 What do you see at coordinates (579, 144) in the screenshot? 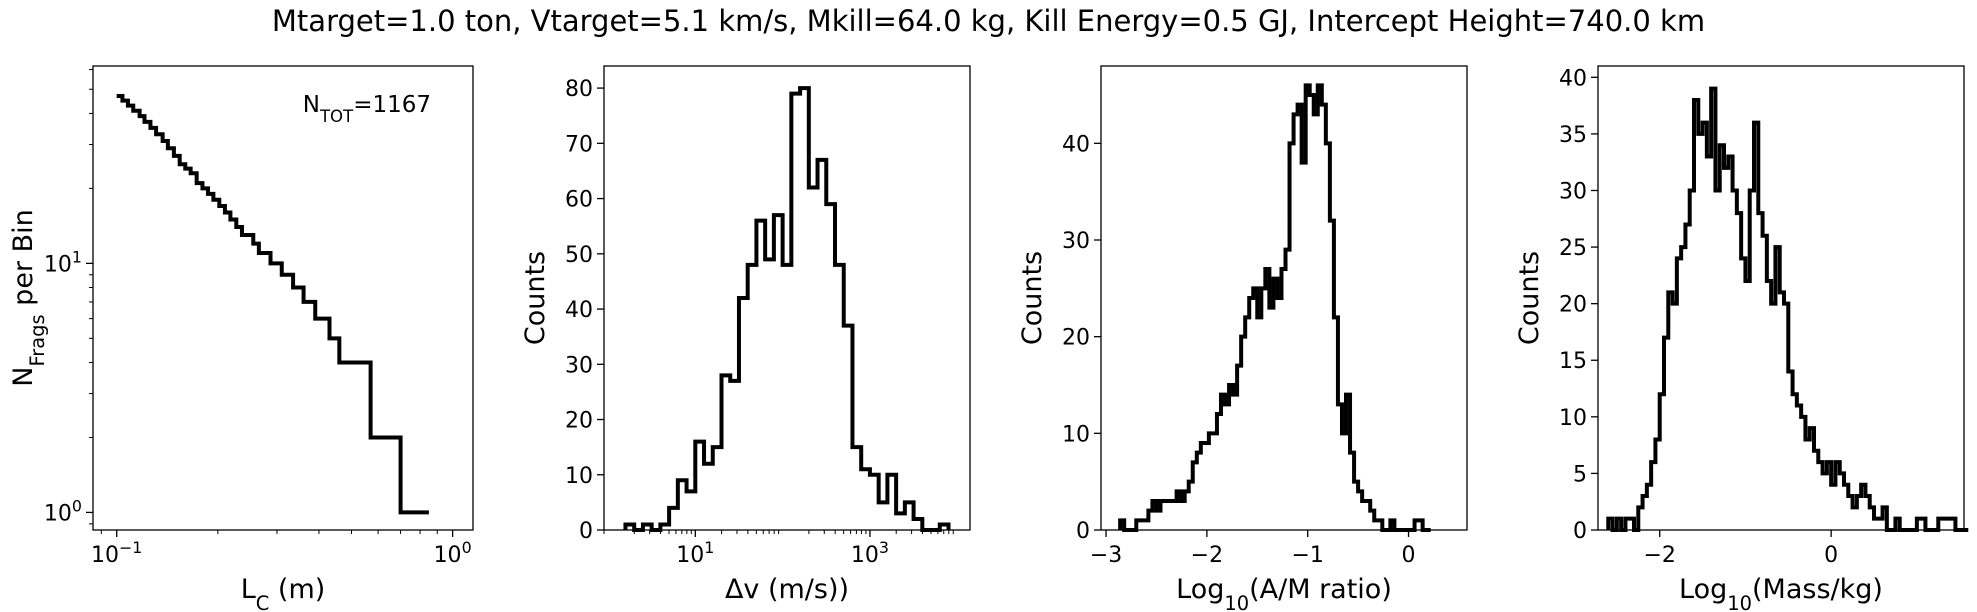
I see `y-tick-label: 70` at bounding box center [579, 144].